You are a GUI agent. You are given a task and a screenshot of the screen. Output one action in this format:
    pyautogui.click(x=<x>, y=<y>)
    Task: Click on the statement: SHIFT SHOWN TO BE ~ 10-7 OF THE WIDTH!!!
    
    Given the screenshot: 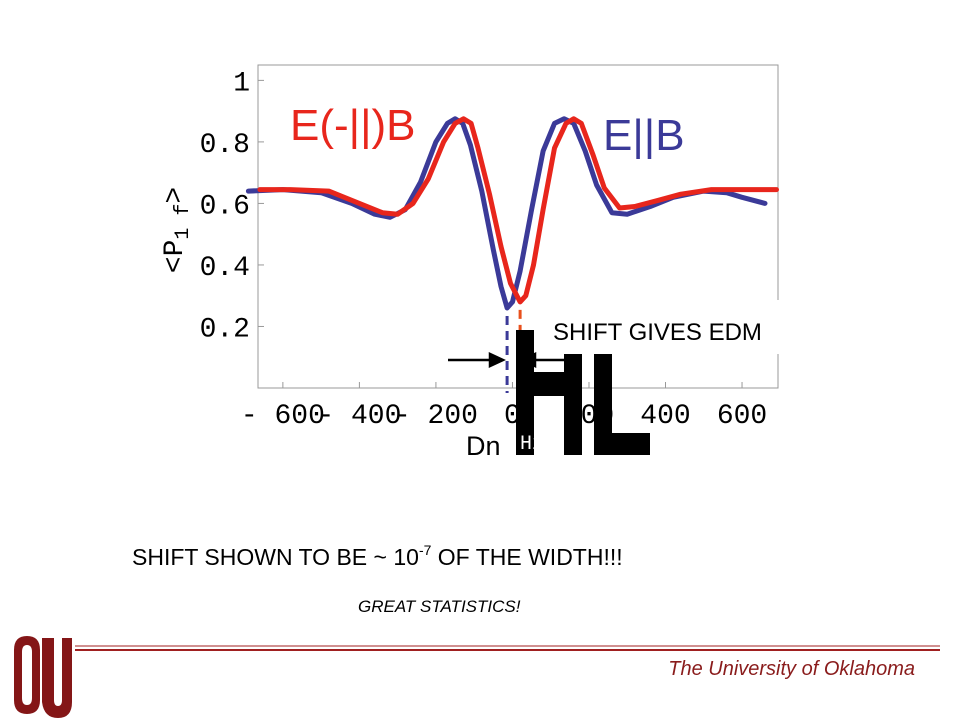 What is the action you would take?
    pyautogui.click(x=377, y=556)
    